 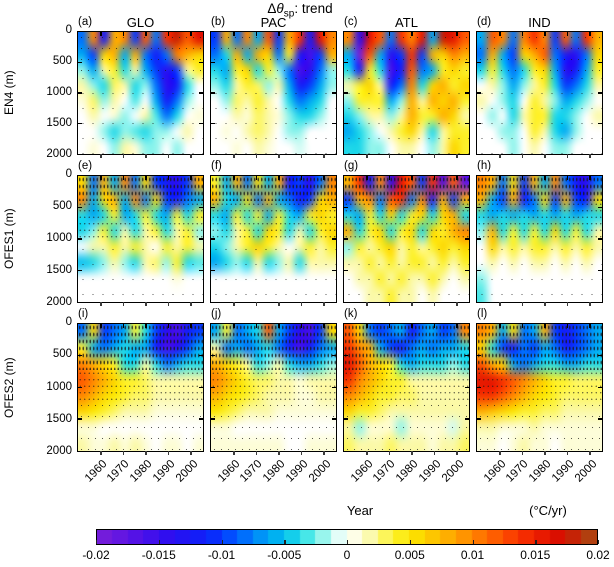 What do you see at coordinates (347, 555) in the screenshot?
I see `colorbar-tick-label: 0` at bounding box center [347, 555].